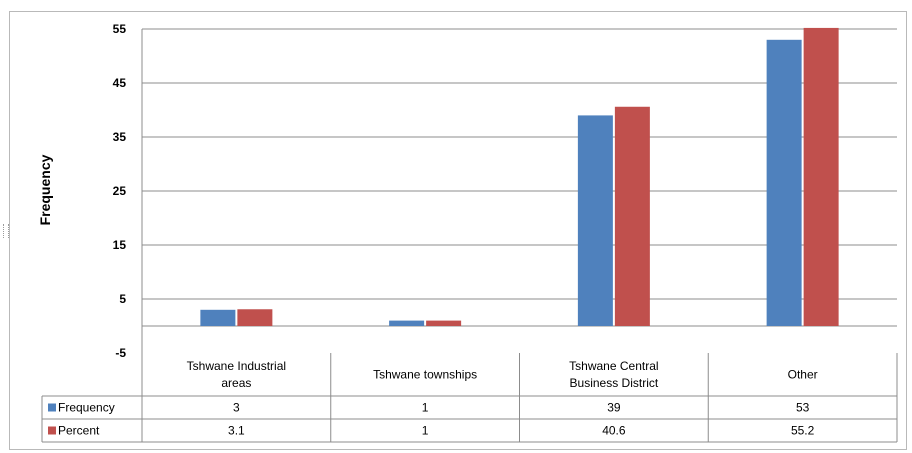 This screenshot has height=453, width=912. I want to click on legend-key-frequency, so click(52, 407).